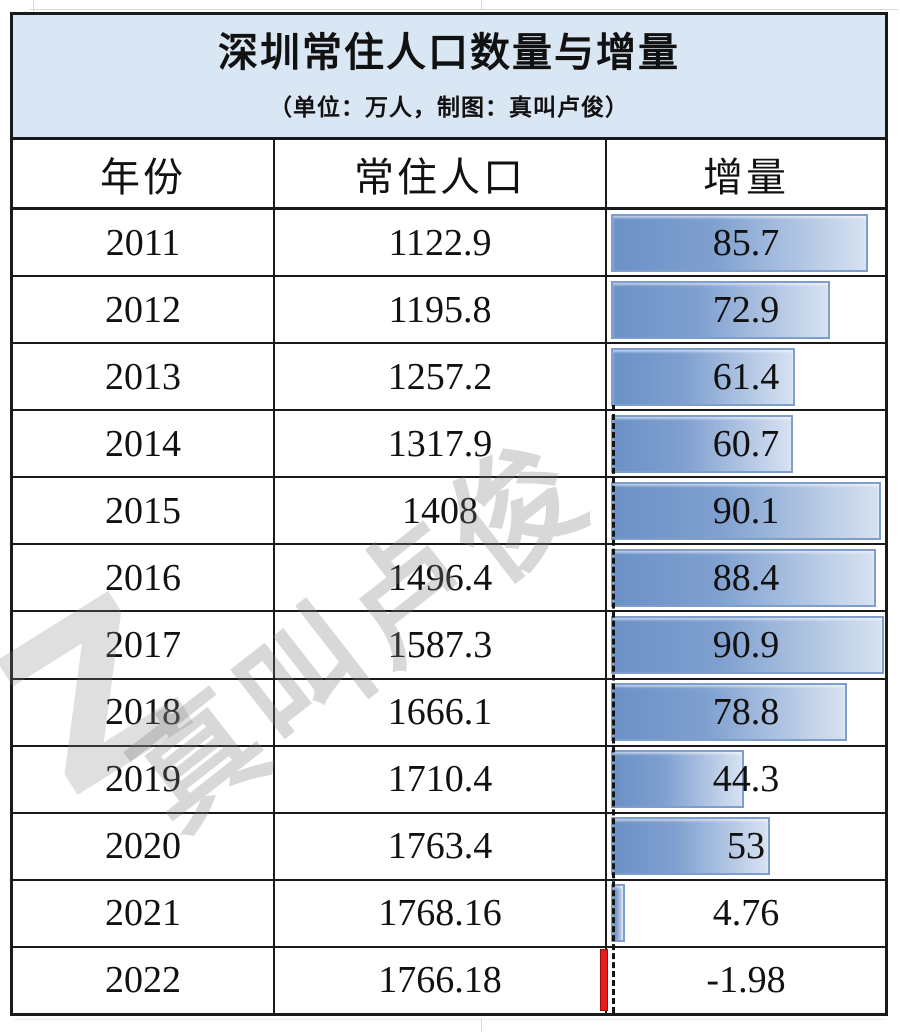 The image size is (900, 1032). I want to click on population-cell: 1257.2, so click(441, 377).